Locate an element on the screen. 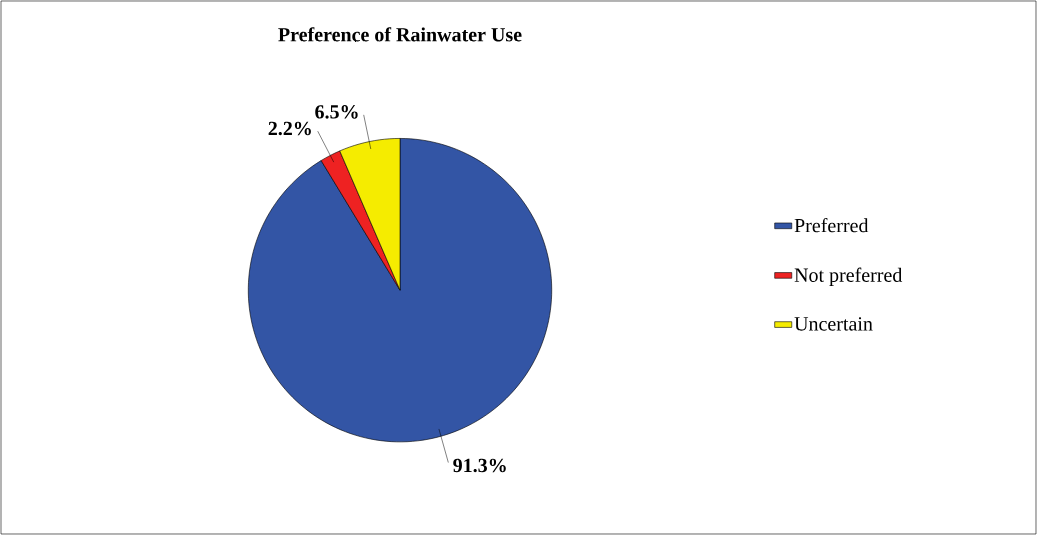 This screenshot has width=1037, height=535. chart-title: Preference of Rainwater Use is located at coordinates (400, 34).